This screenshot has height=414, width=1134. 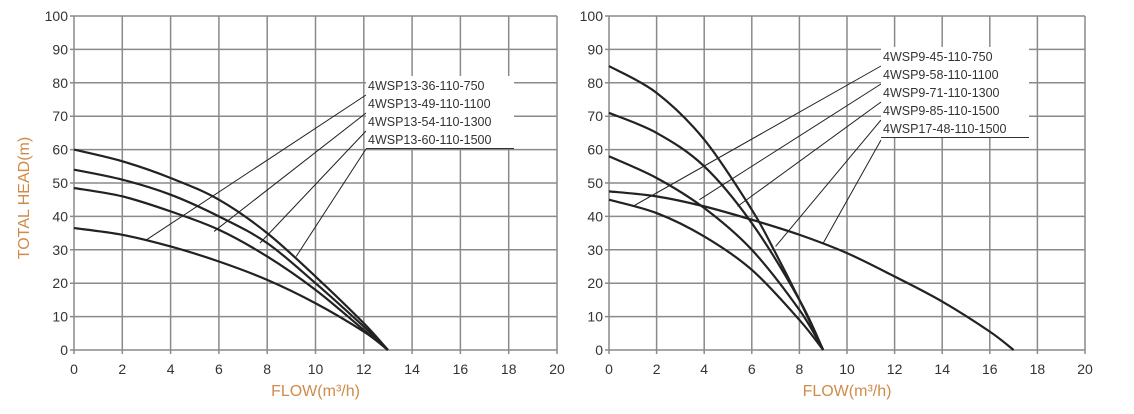 What do you see at coordinates (429, 104) in the screenshot?
I see `legend-label: 4WSP13-49-110-1100` at bounding box center [429, 104].